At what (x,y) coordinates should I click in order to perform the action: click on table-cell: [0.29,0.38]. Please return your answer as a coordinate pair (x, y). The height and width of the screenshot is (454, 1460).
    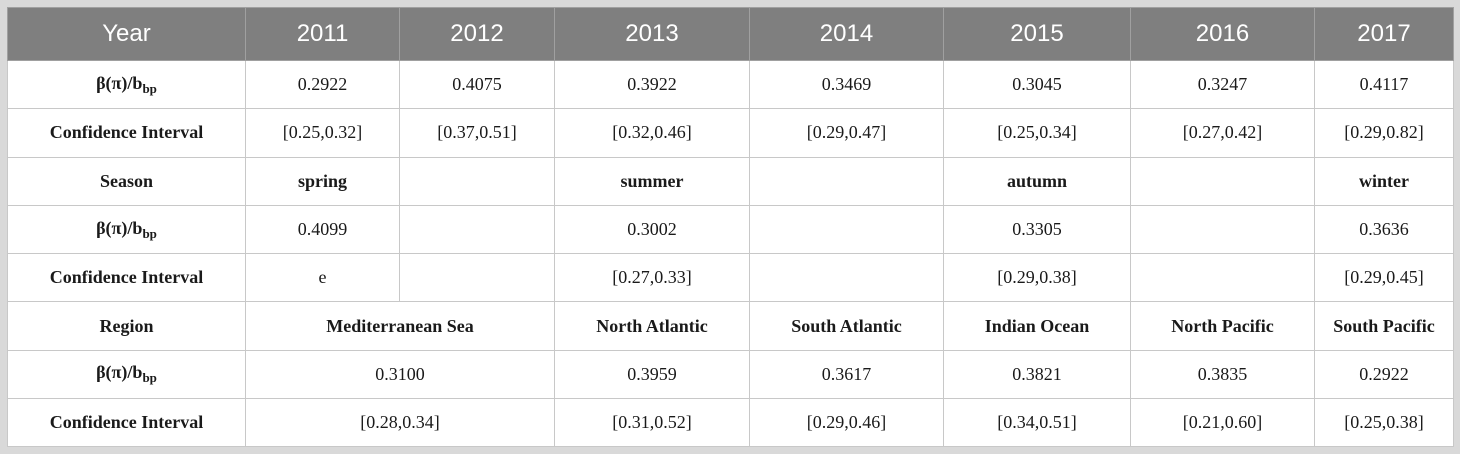
    Looking at the image, I should click on (1037, 278).